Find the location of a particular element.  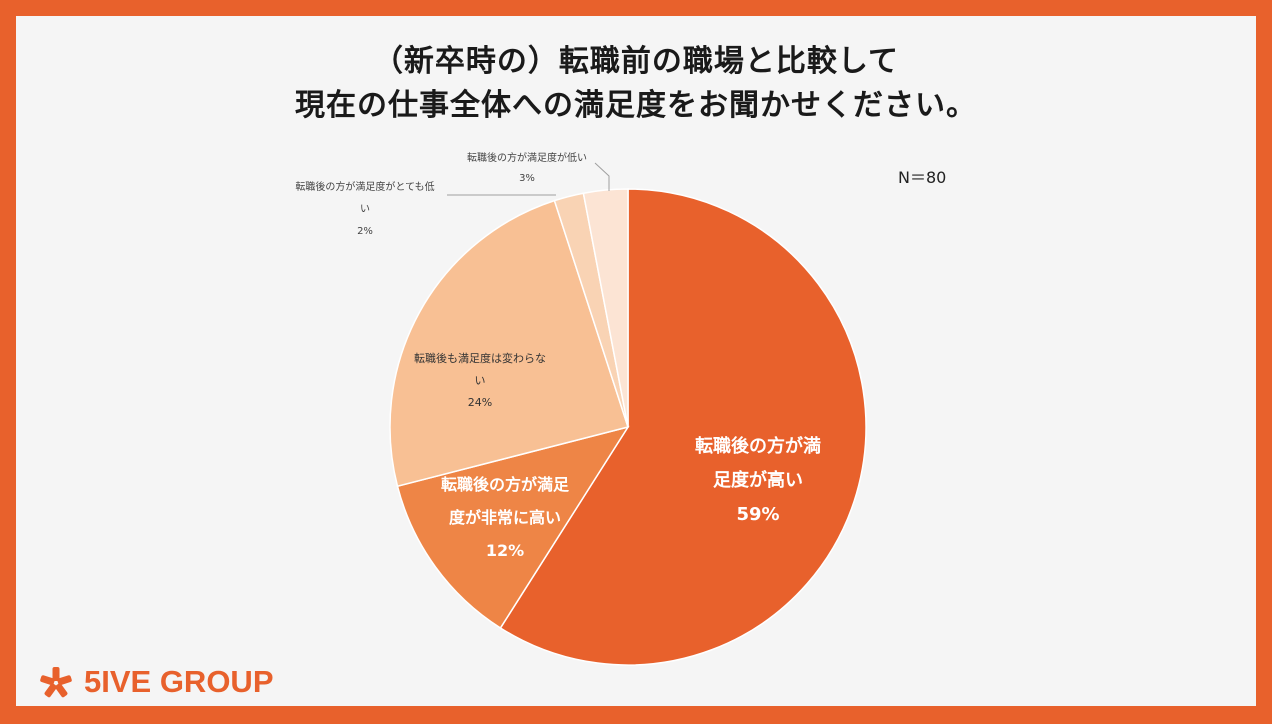

title-line-2: 現在の仕事全体への満足度をお聞かせください。 is located at coordinates (636, 105).